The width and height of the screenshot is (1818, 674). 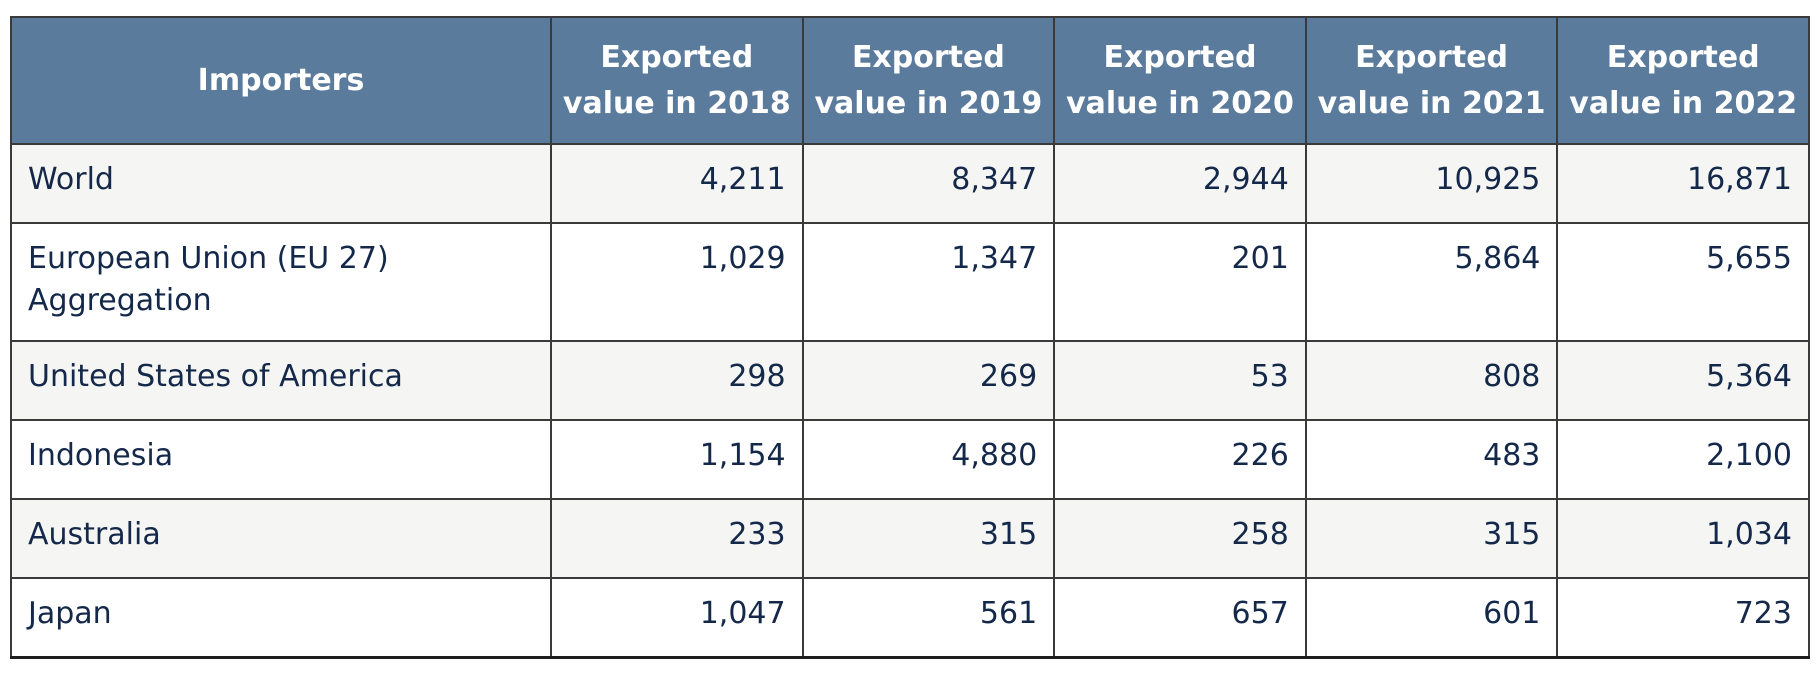 What do you see at coordinates (1431, 459) in the screenshot?
I see `value-cell: 483` at bounding box center [1431, 459].